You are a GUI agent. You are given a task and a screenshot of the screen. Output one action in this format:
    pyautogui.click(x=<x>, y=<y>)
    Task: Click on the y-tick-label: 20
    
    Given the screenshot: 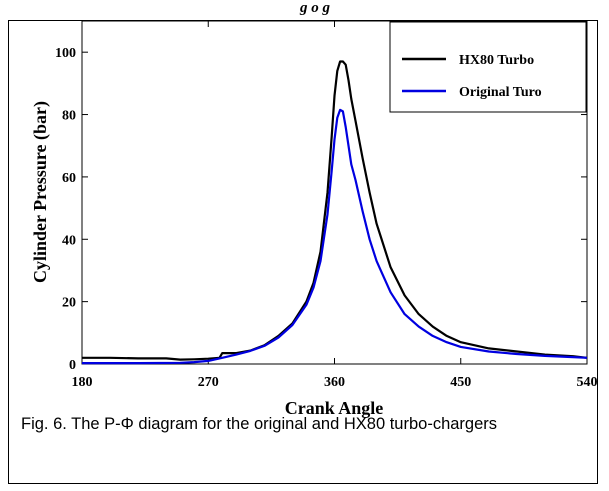 What is the action you would take?
    pyautogui.click(x=69, y=303)
    